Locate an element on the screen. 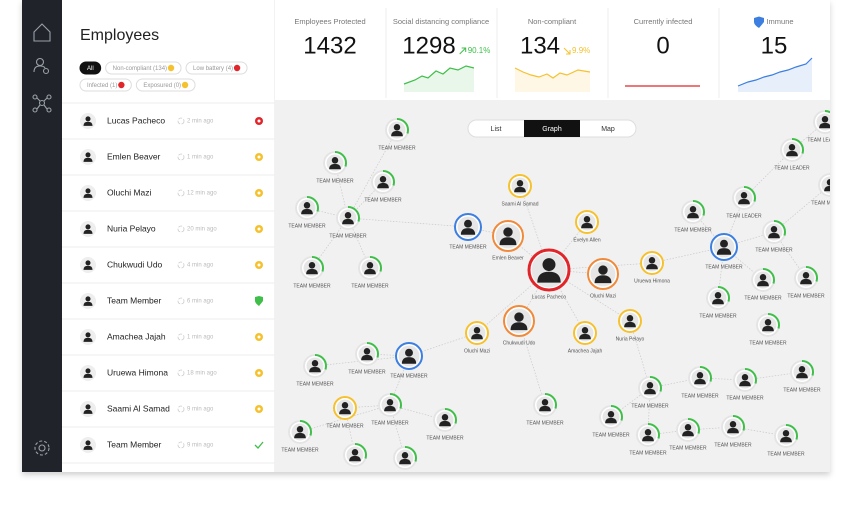 Image resolution: width=861 pixels, height=505 pixels. graph-node: Amachea Jajah is located at coordinates (585, 337).